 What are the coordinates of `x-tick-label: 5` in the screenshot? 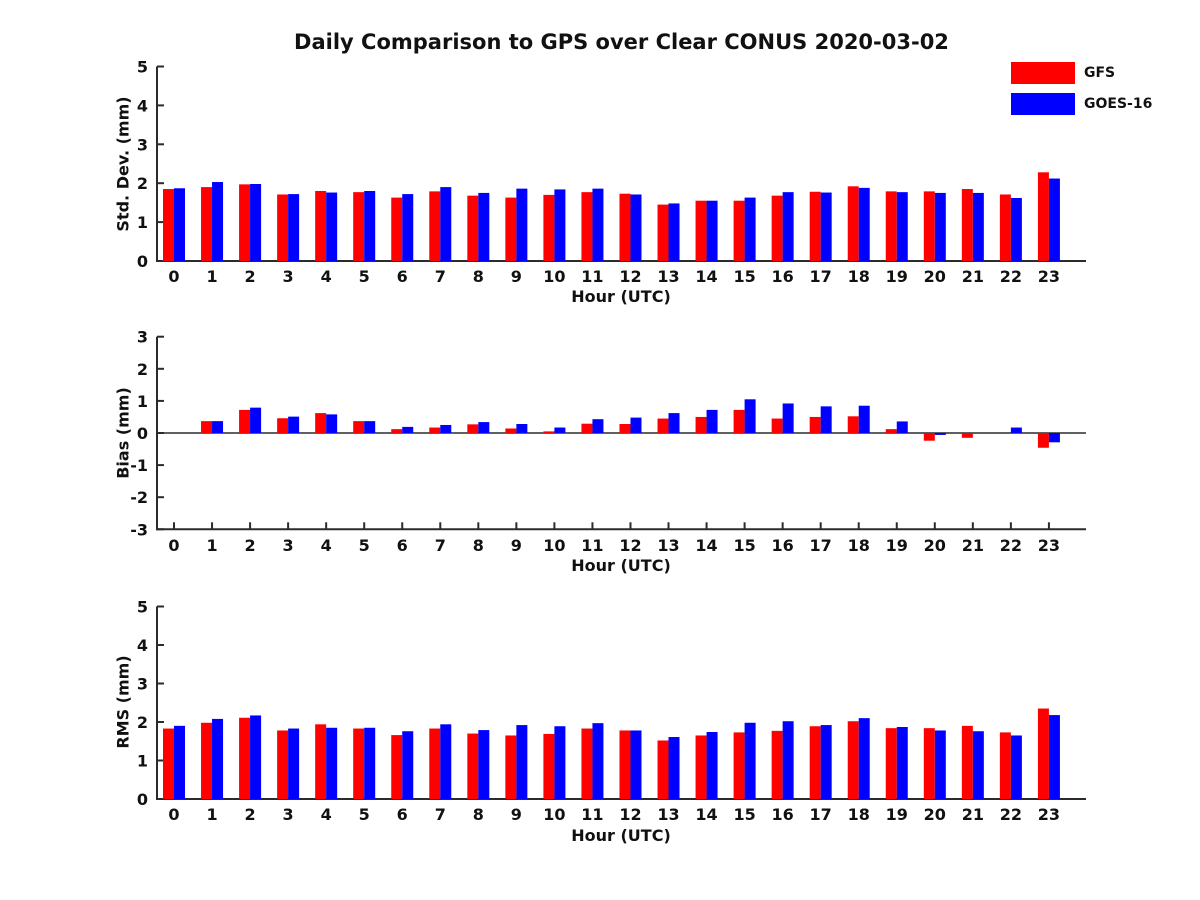 It's located at (364, 545).